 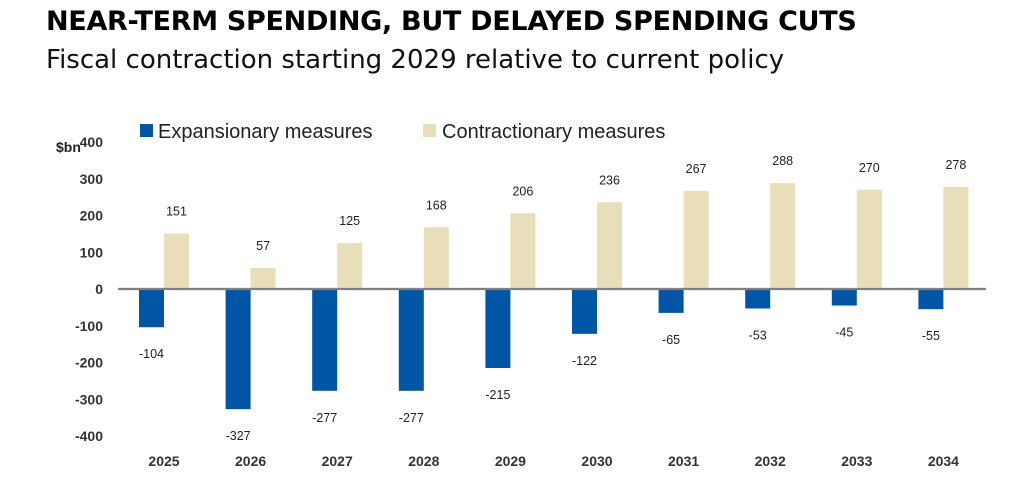 What do you see at coordinates (176, 212) in the screenshot?
I see `data-label-contractionary: 151` at bounding box center [176, 212].